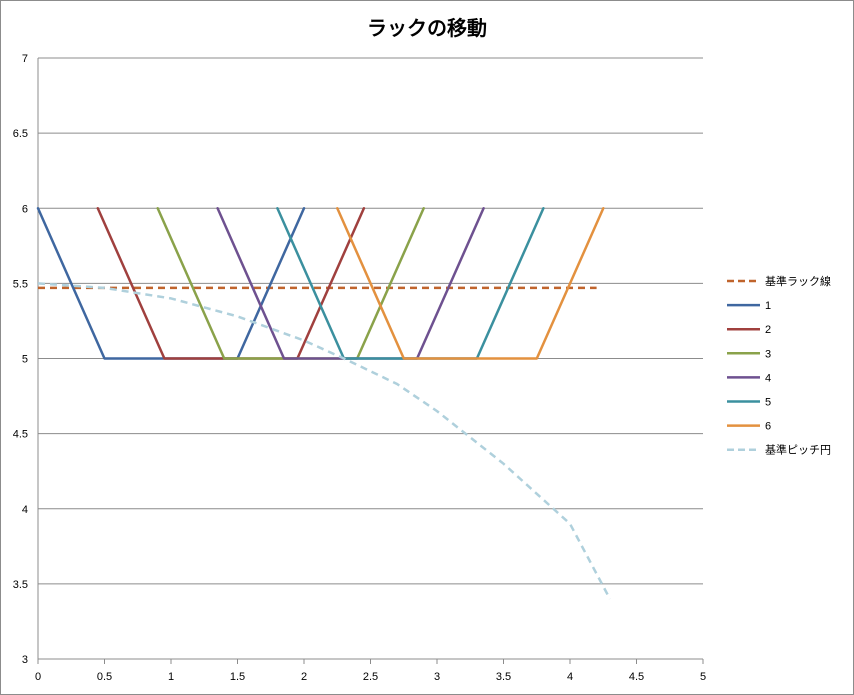 The image size is (854, 695). Describe the element at coordinates (570, 677) in the screenshot. I see `x-tick-label: 4` at that location.